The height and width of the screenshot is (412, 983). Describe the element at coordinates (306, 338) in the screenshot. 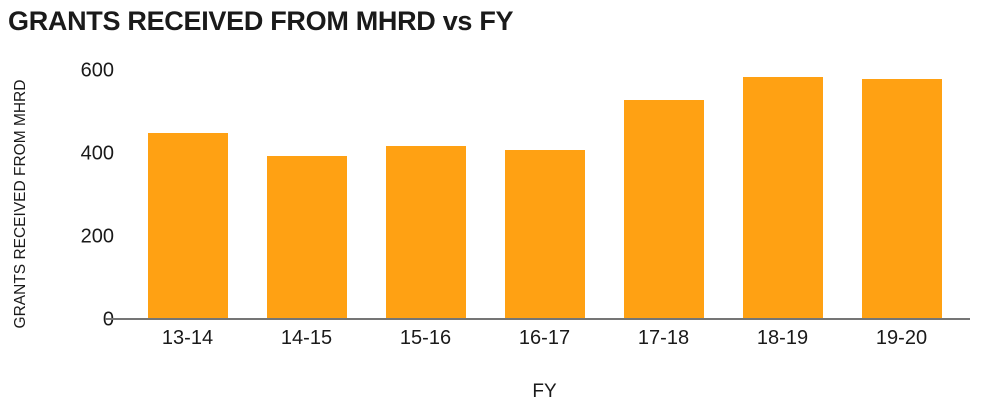

I see `x-tick-label-14-15: 14-15` at that location.